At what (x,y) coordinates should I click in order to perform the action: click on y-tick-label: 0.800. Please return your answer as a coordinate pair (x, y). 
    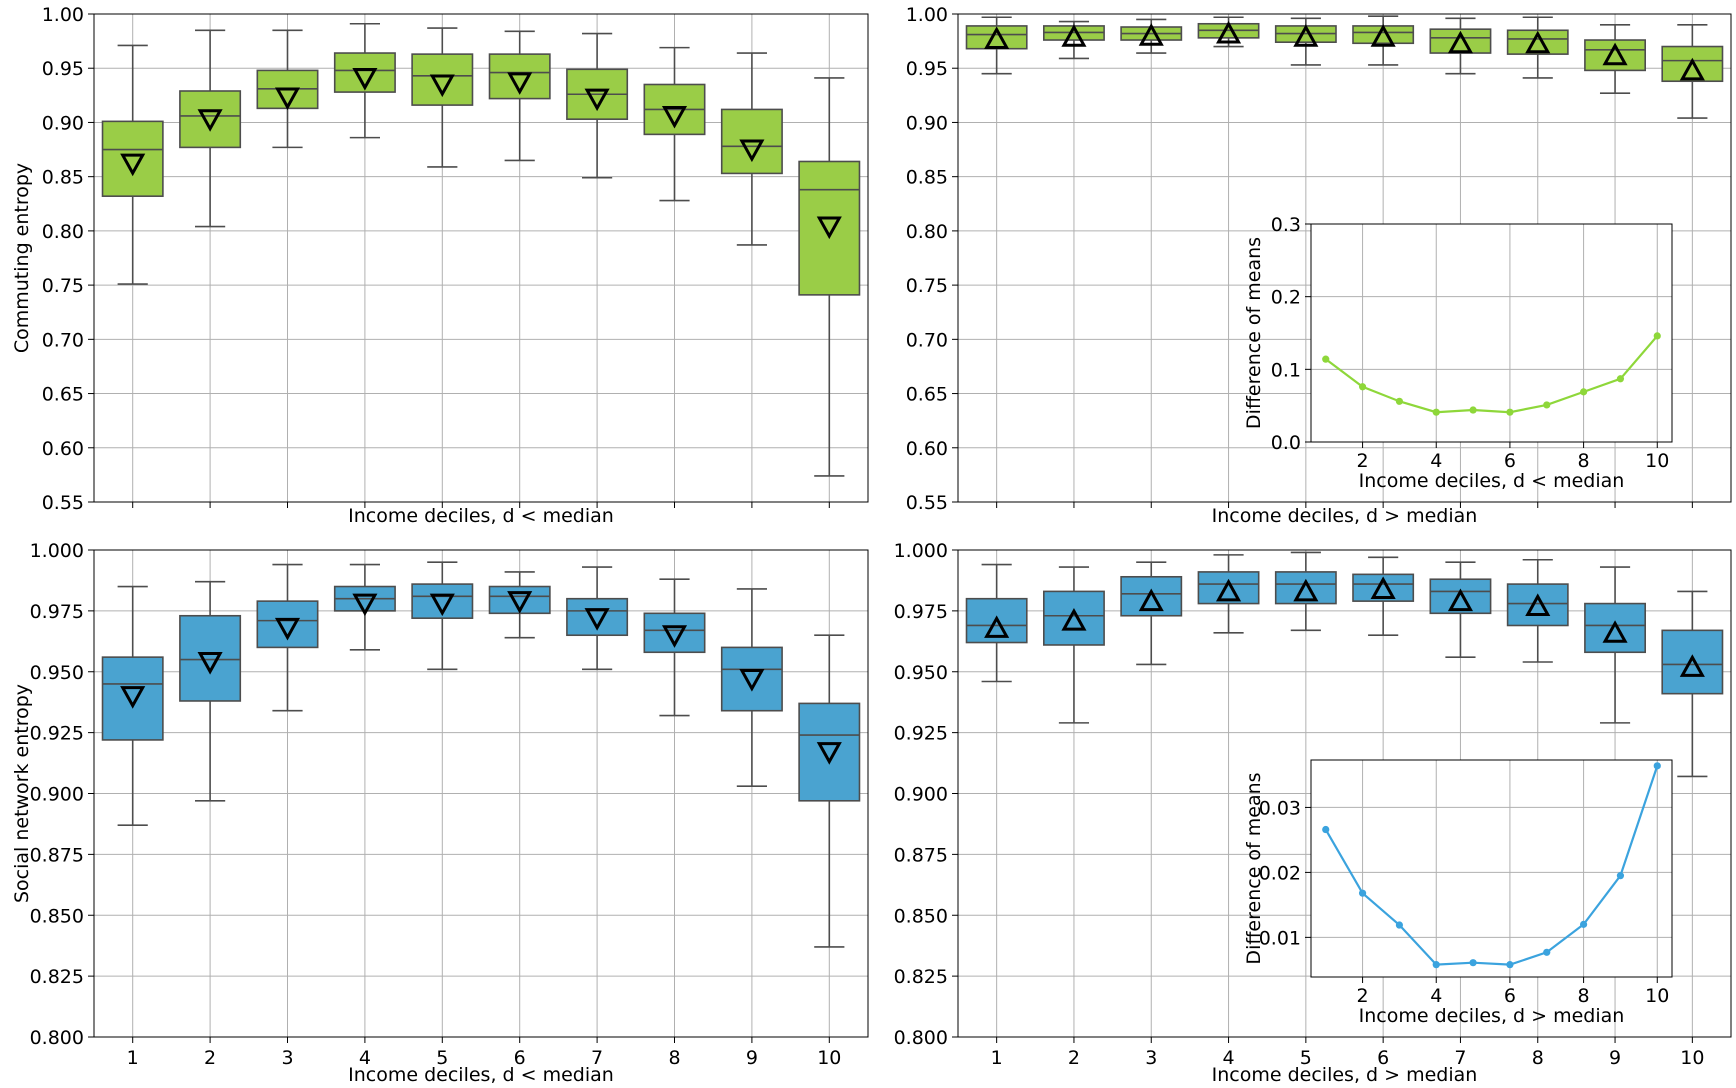
    Looking at the image, I should click on (921, 1038).